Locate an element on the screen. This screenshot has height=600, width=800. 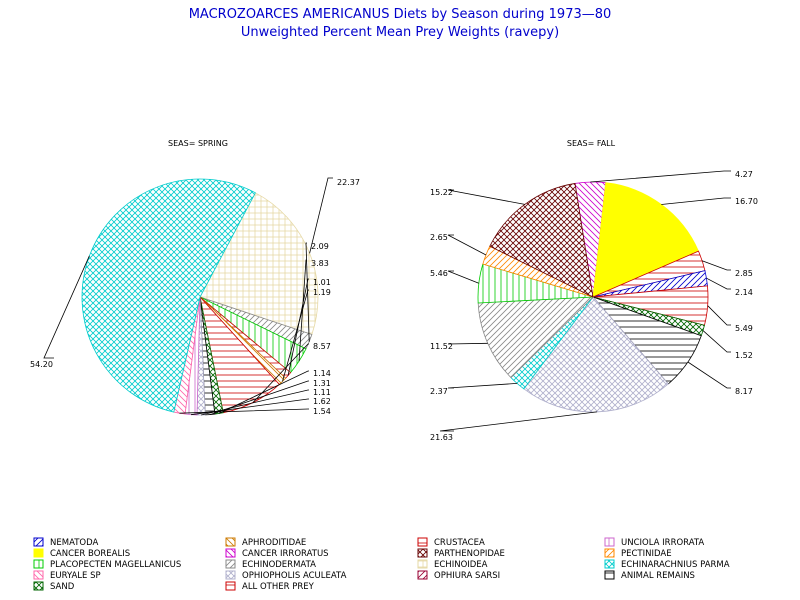
pie-slice-echinoidea is located at coordinates (259, 264).